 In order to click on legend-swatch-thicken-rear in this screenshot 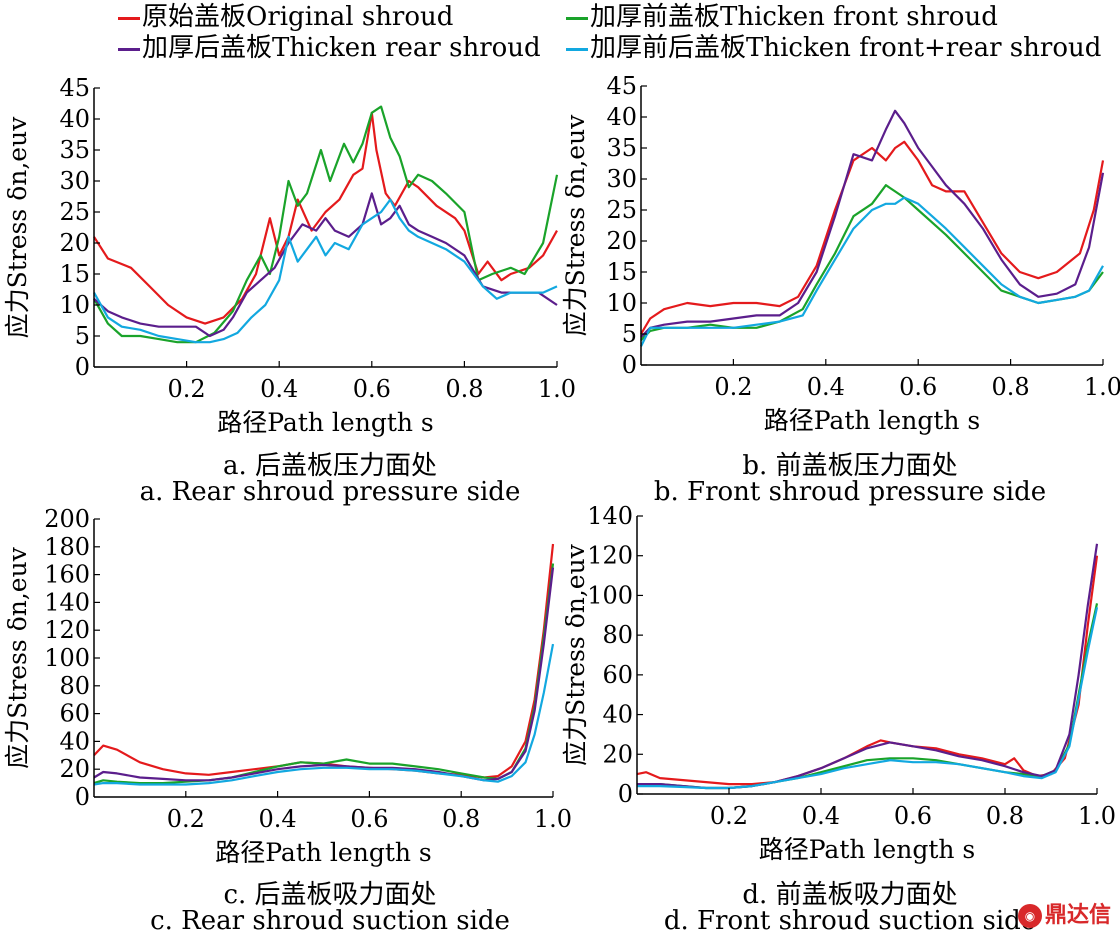, I will do `click(129, 49)`.